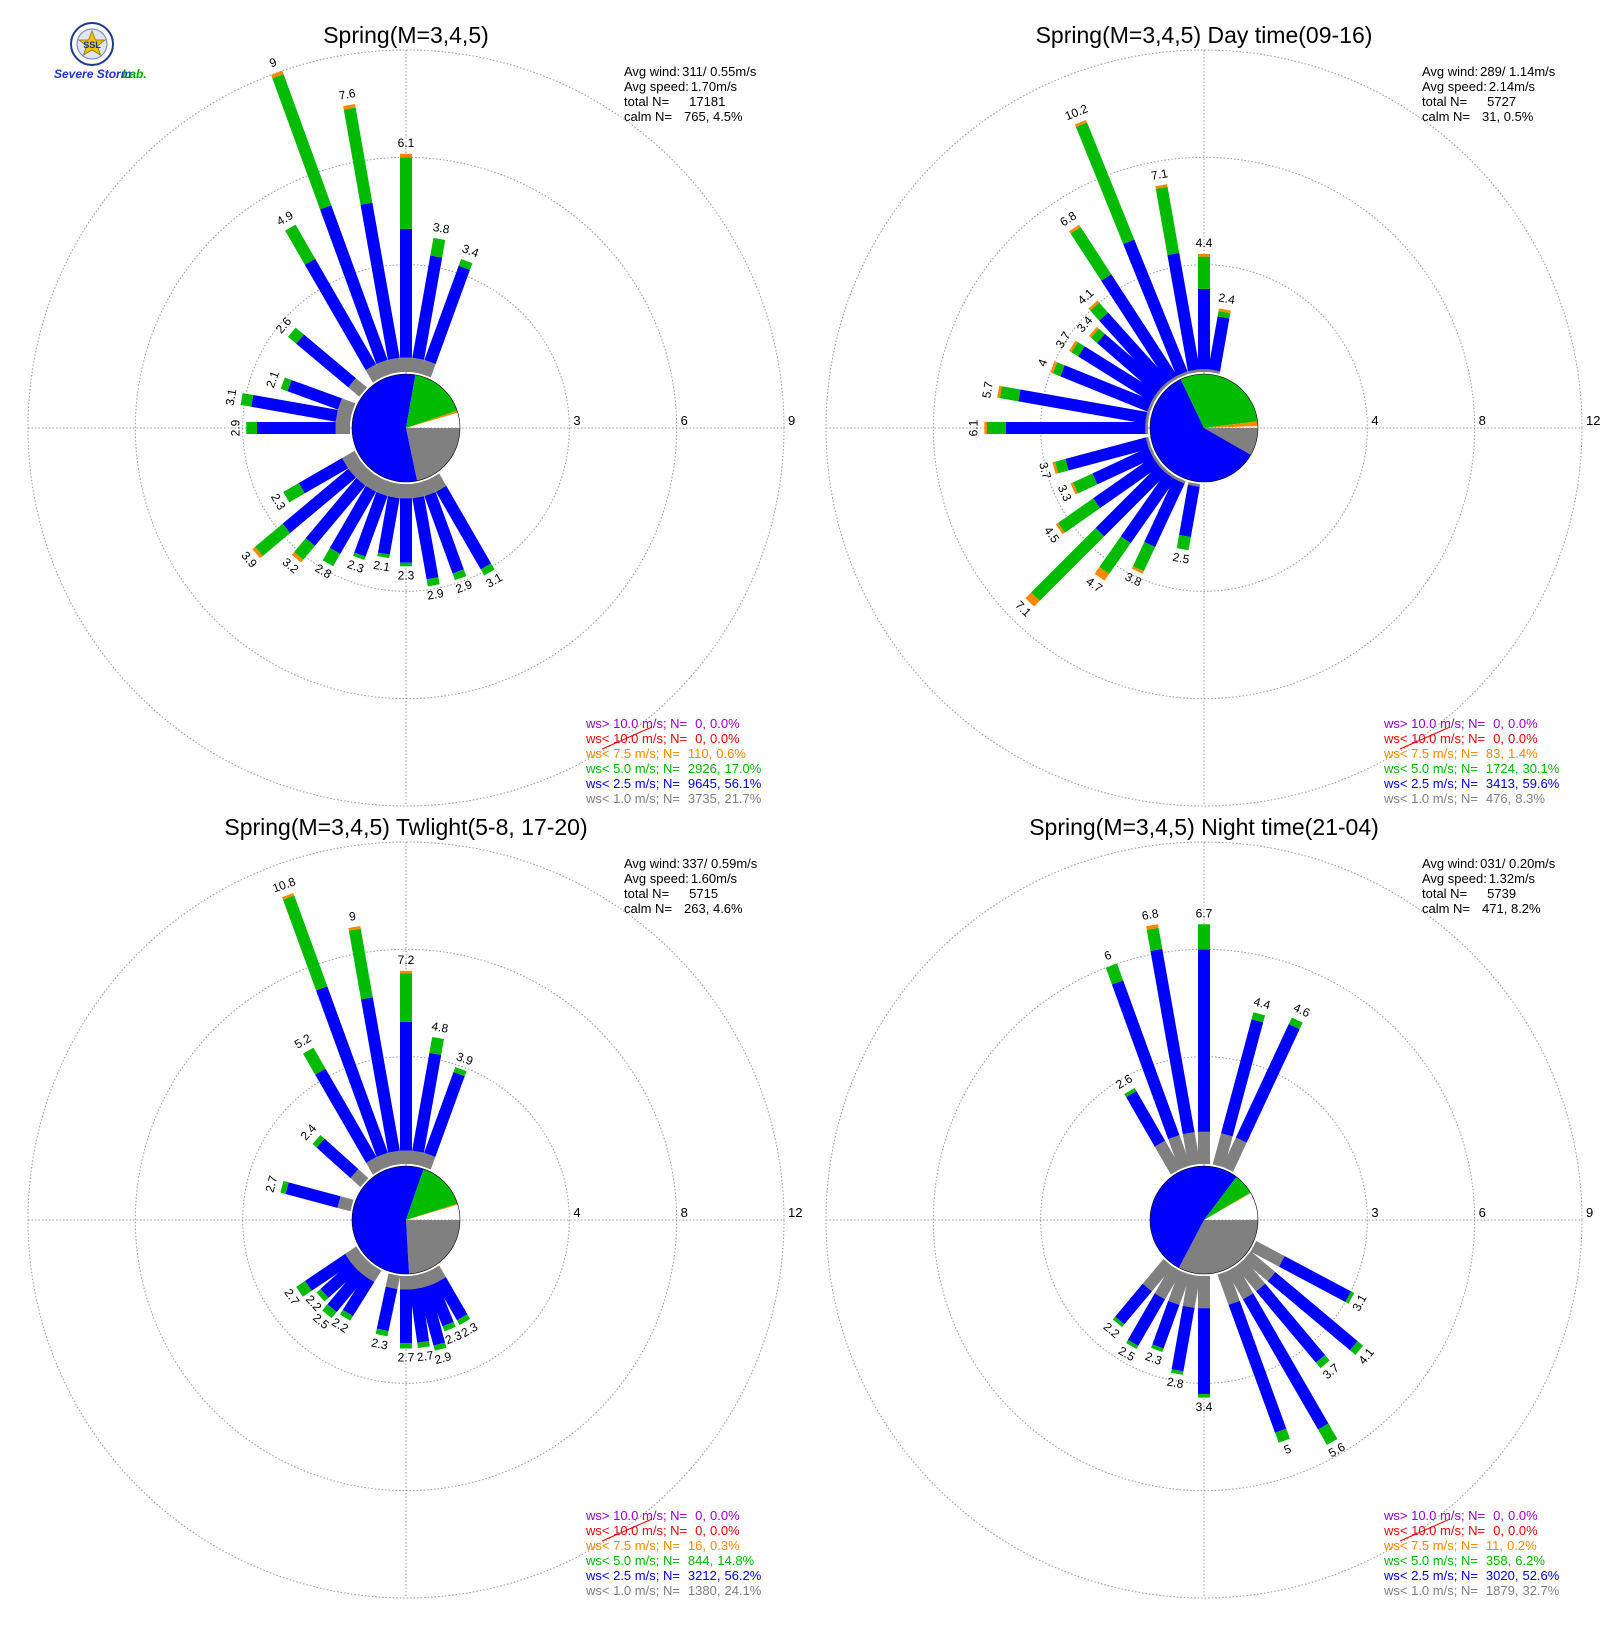 The image size is (1620, 1640). What do you see at coordinates (795, 1212) in the screenshot?
I see `ring-label: 12` at bounding box center [795, 1212].